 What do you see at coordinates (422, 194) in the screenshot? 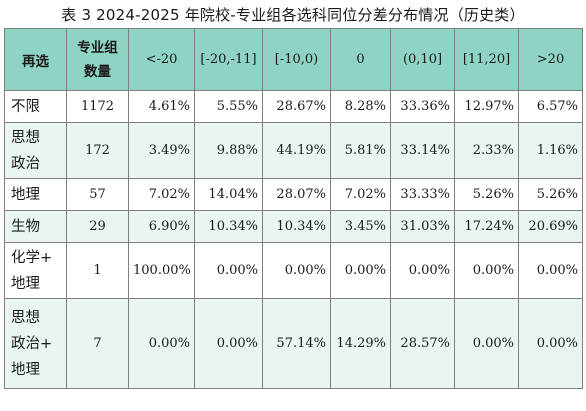
I see `row-value-bin-4: 33.33%` at bounding box center [422, 194].